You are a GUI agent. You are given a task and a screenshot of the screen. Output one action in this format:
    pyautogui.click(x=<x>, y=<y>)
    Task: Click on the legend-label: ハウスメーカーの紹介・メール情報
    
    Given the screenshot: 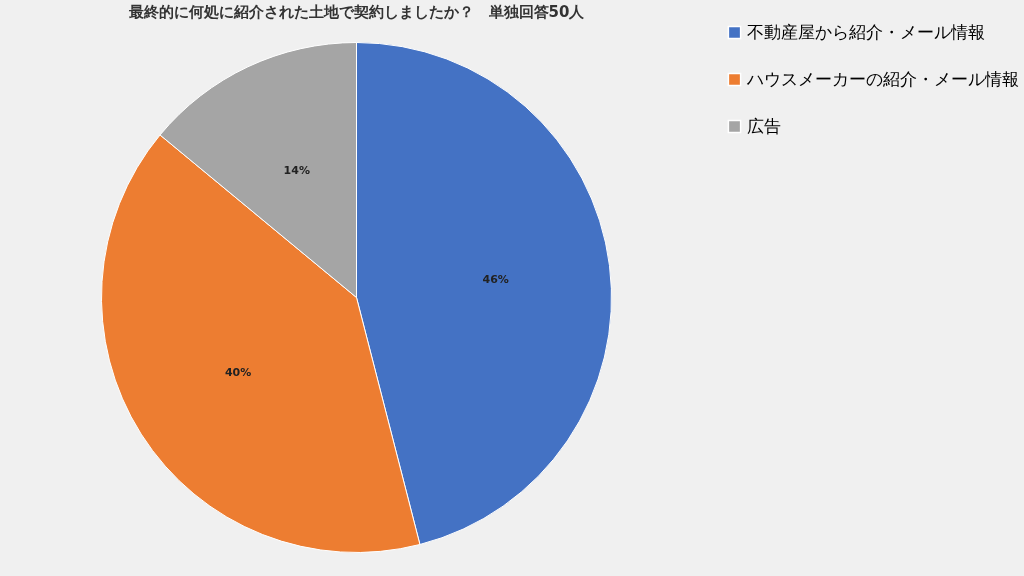 What is the action you would take?
    pyautogui.click(x=882, y=78)
    